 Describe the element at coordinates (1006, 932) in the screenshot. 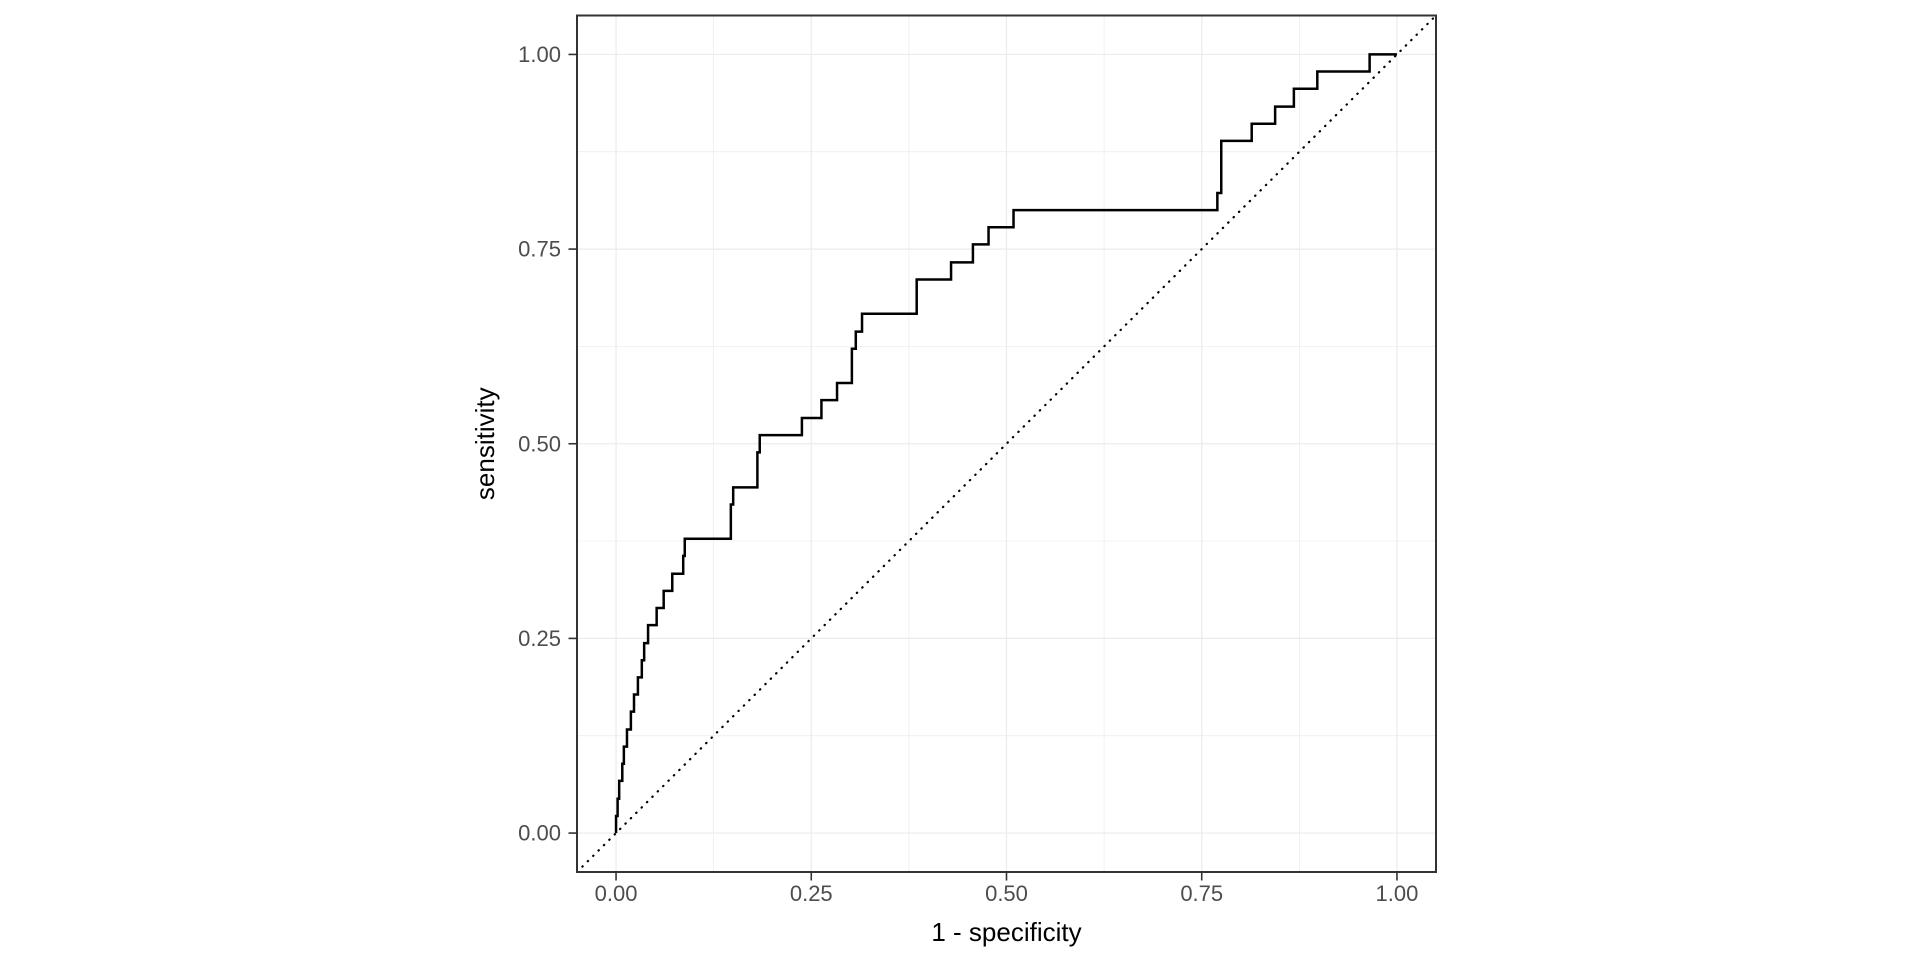

I see `x-axis-title: 1 - specificity` at that location.